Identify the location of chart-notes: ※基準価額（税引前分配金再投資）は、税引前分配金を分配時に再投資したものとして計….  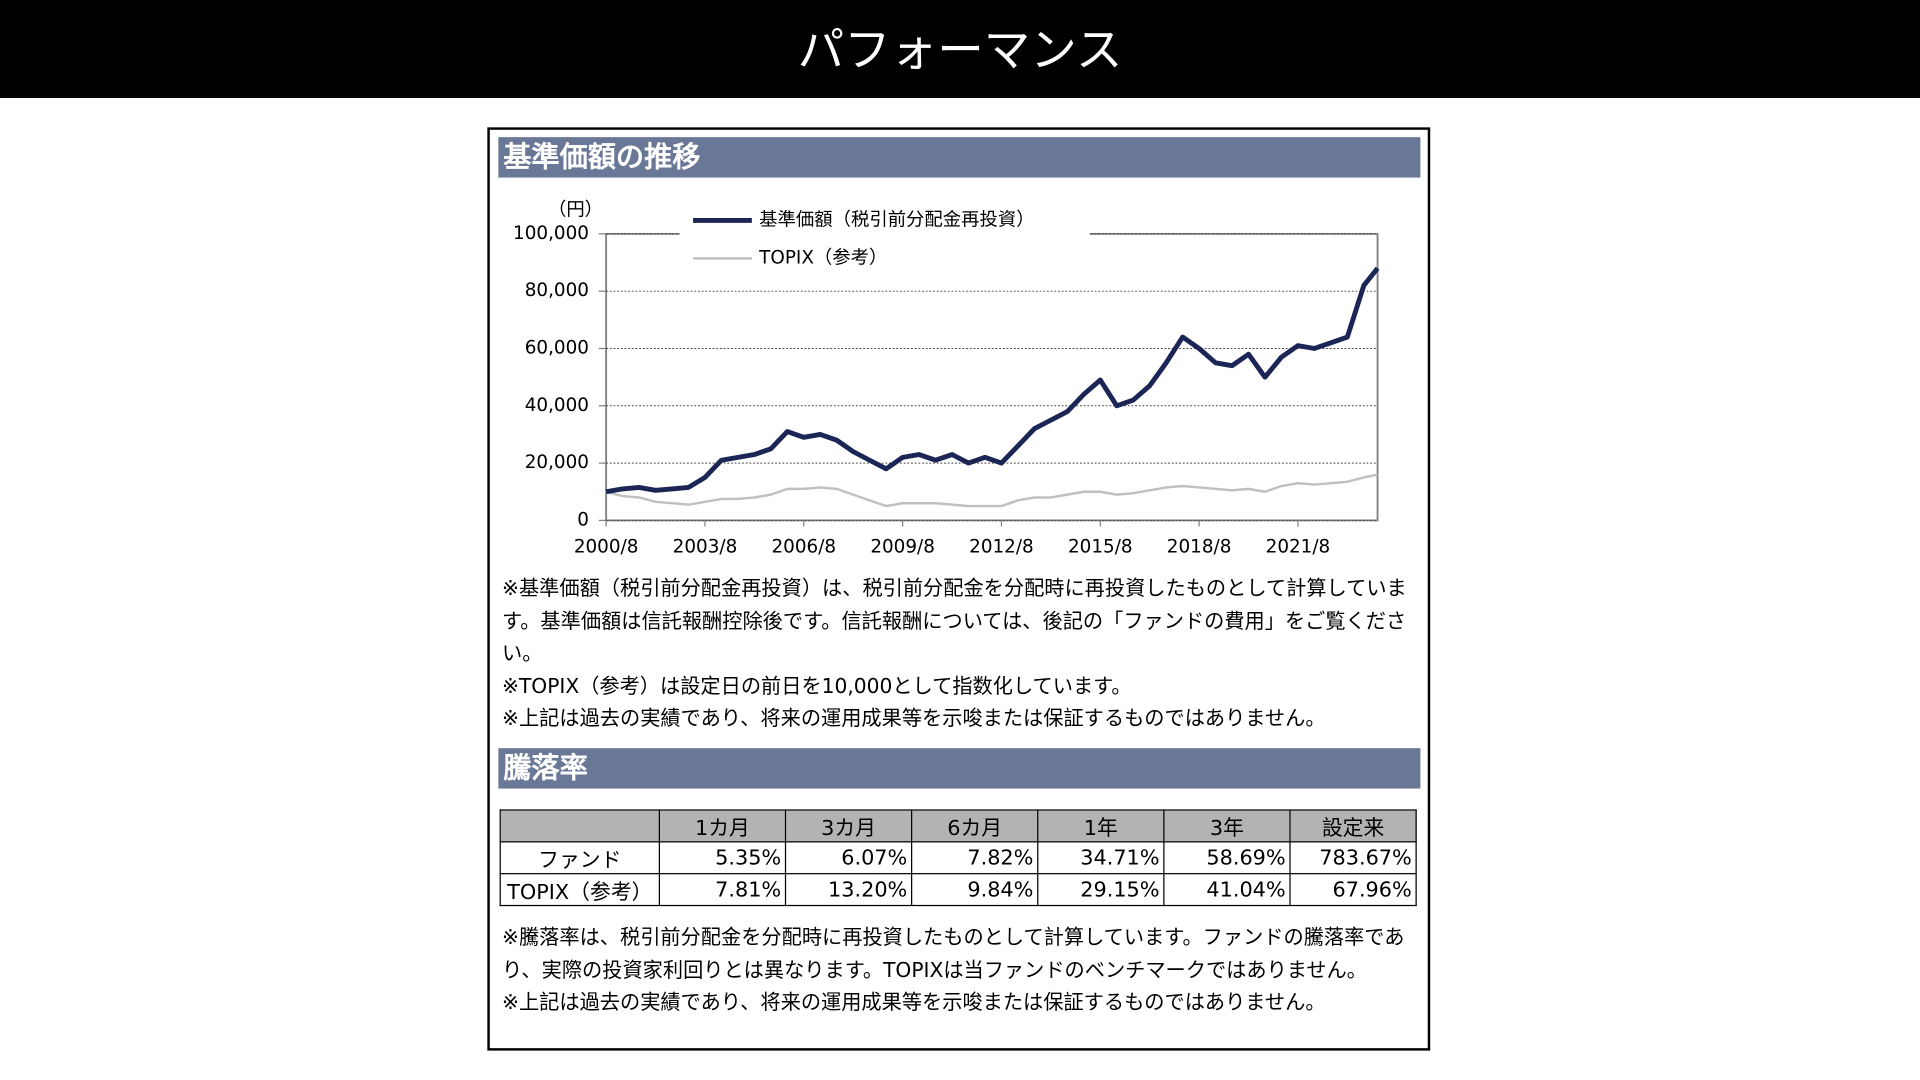
(962, 654).